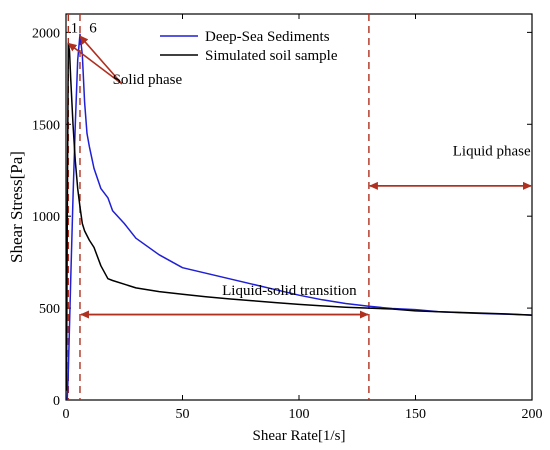  What do you see at coordinates (46, 33) in the screenshot?
I see `y-tick-label: 2000` at bounding box center [46, 33].